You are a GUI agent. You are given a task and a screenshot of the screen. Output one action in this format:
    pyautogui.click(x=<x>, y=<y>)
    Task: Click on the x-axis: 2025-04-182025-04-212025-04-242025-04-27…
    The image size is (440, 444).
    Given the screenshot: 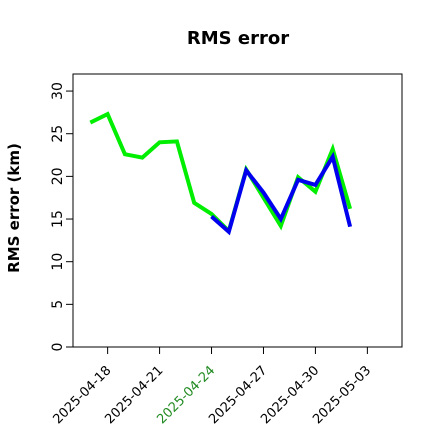 What is the action you would take?
    pyautogui.click(x=212, y=386)
    